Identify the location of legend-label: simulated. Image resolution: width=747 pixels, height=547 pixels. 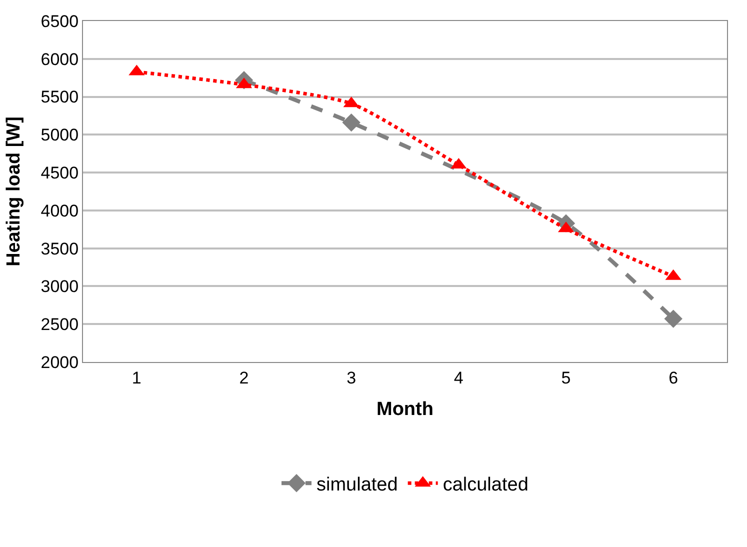
(357, 485).